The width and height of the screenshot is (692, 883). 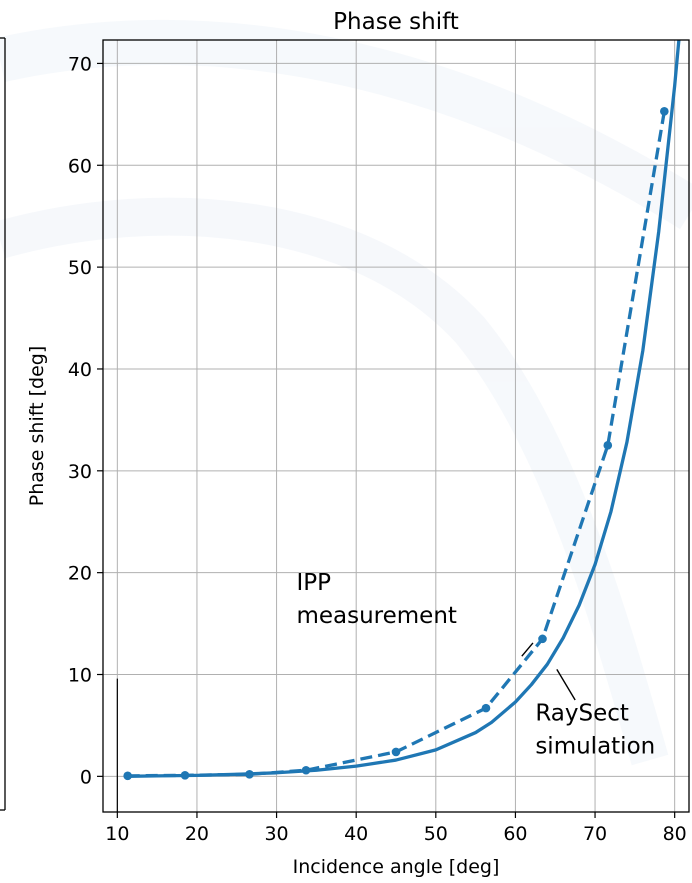 What do you see at coordinates (313, 583) in the screenshot?
I see `annotation-line: IPP` at bounding box center [313, 583].